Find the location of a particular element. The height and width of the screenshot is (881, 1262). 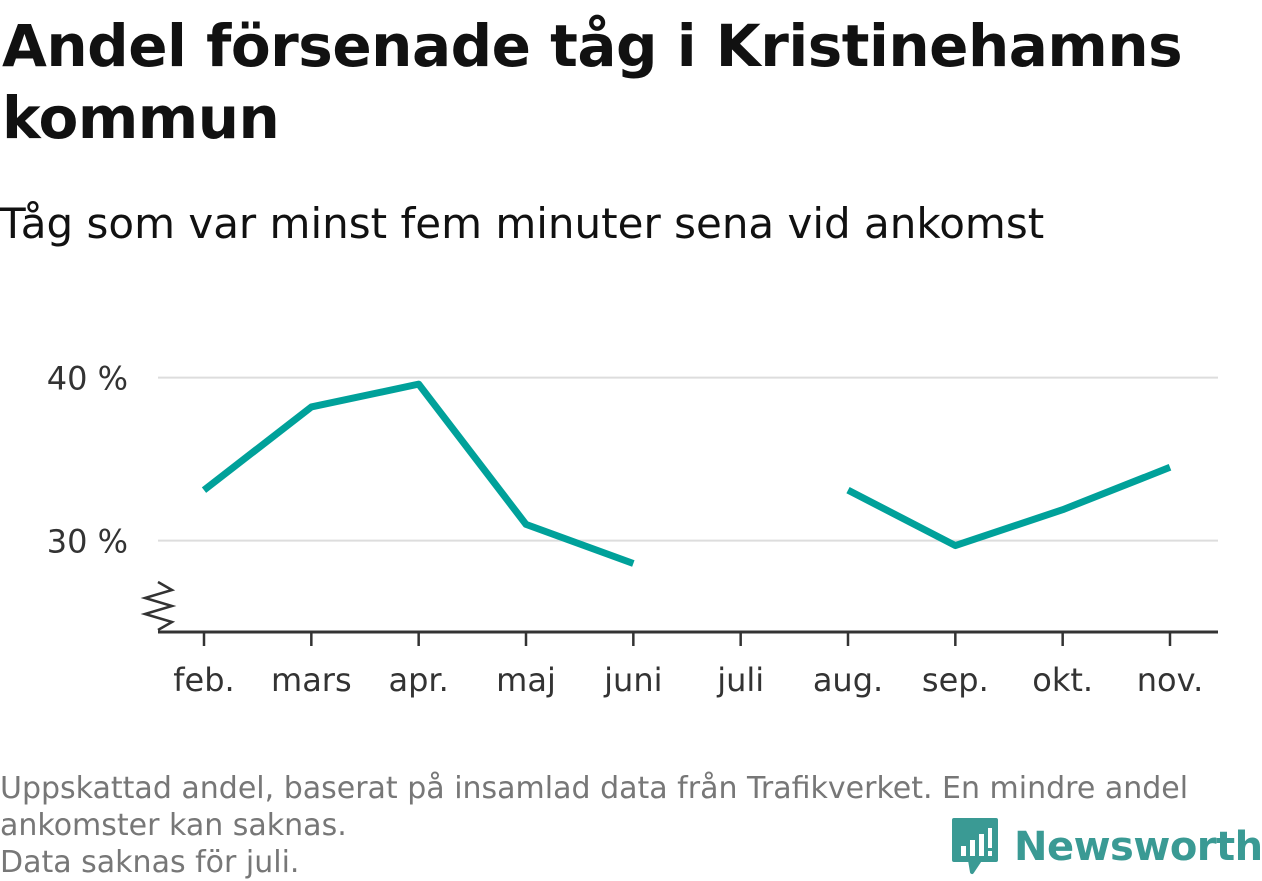

x-tick-label: aug. is located at coordinates (848, 680).